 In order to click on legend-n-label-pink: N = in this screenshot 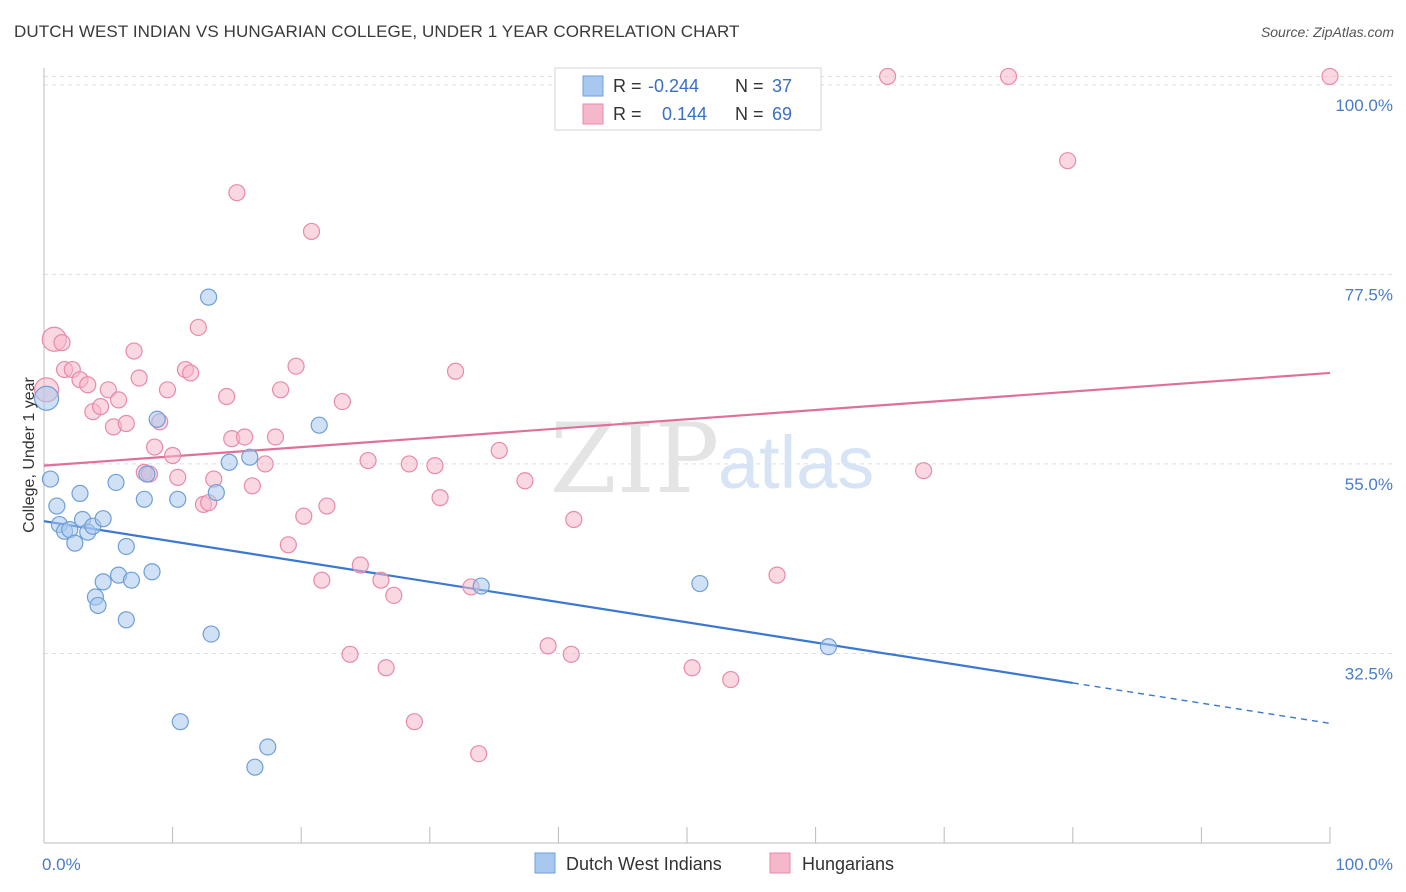, I will do `click(749, 114)`.